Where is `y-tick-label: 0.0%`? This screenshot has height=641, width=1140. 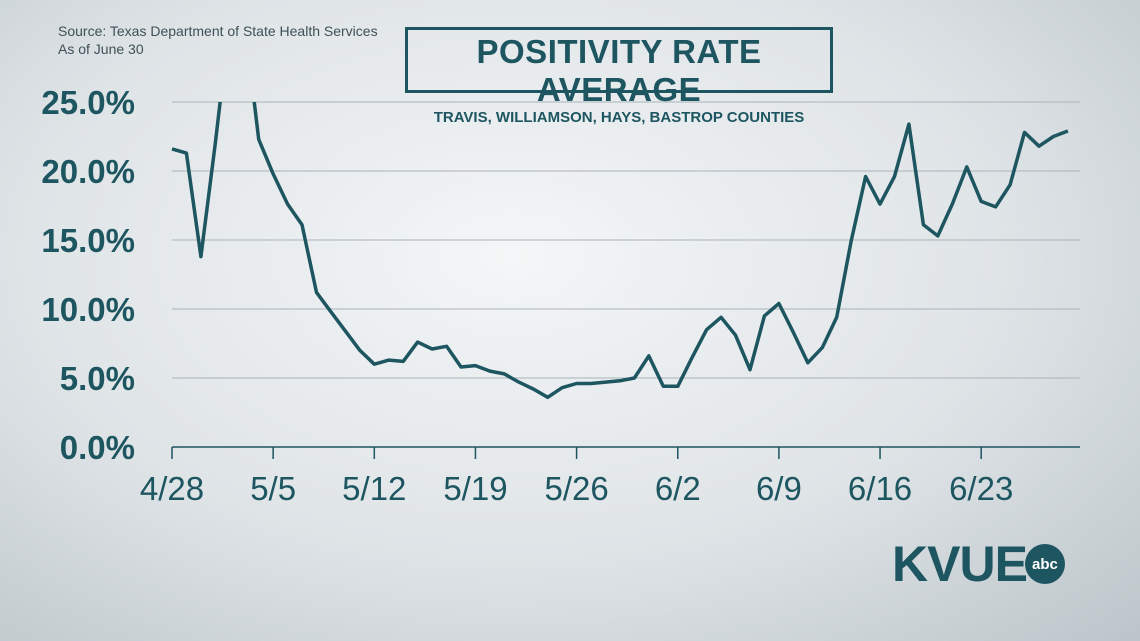
y-tick-label: 0.0% is located at coordinates (97, 447).